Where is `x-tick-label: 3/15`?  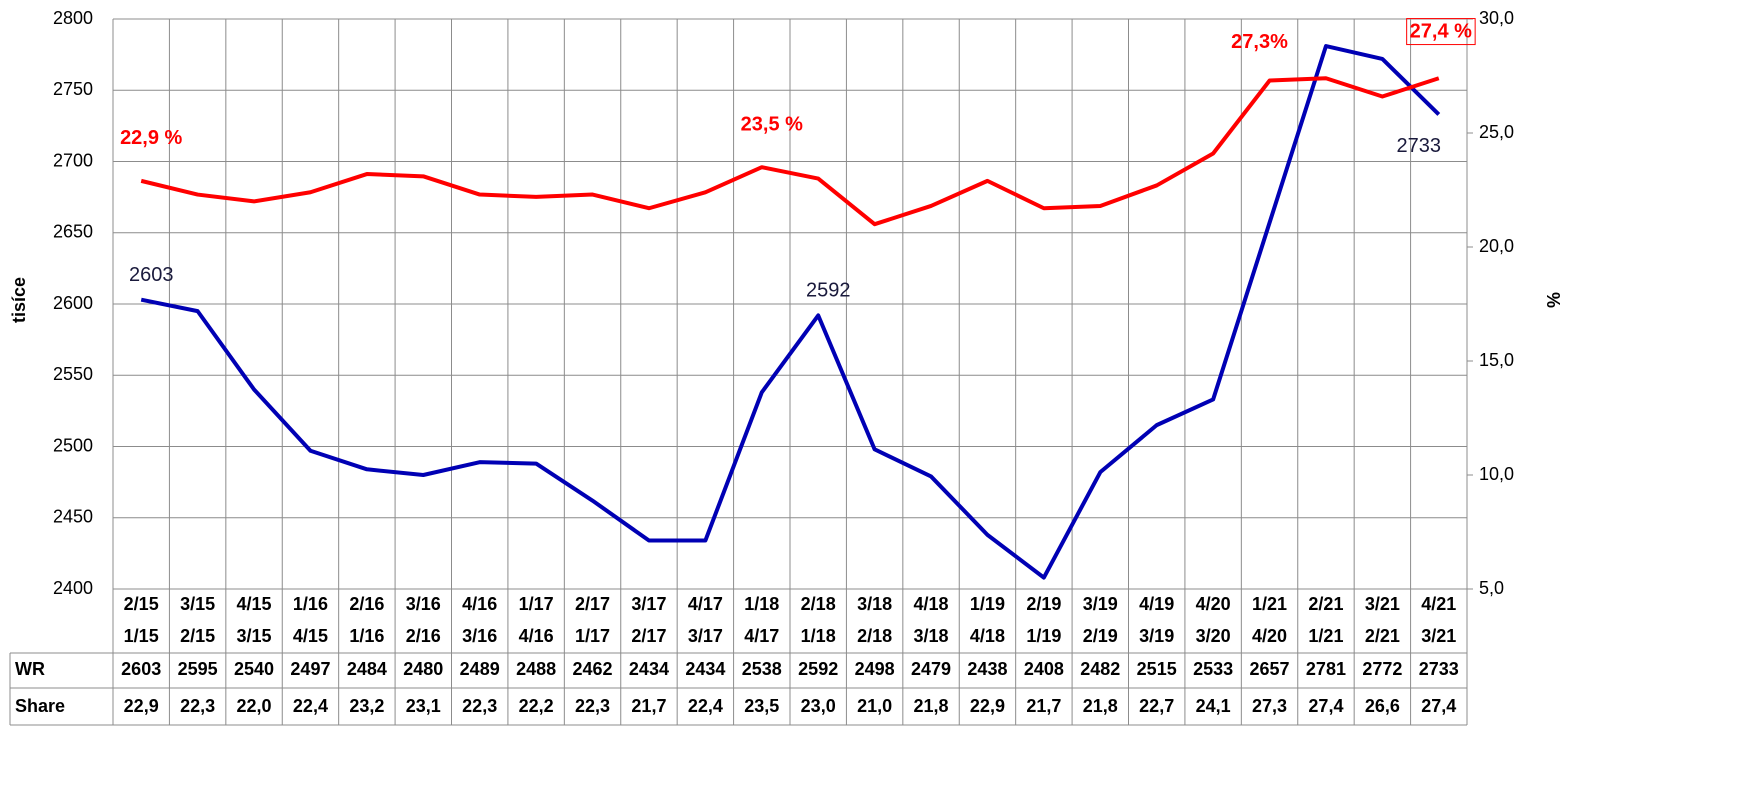 x-tick-label: 3/15 is located at coordinates (197, 604).